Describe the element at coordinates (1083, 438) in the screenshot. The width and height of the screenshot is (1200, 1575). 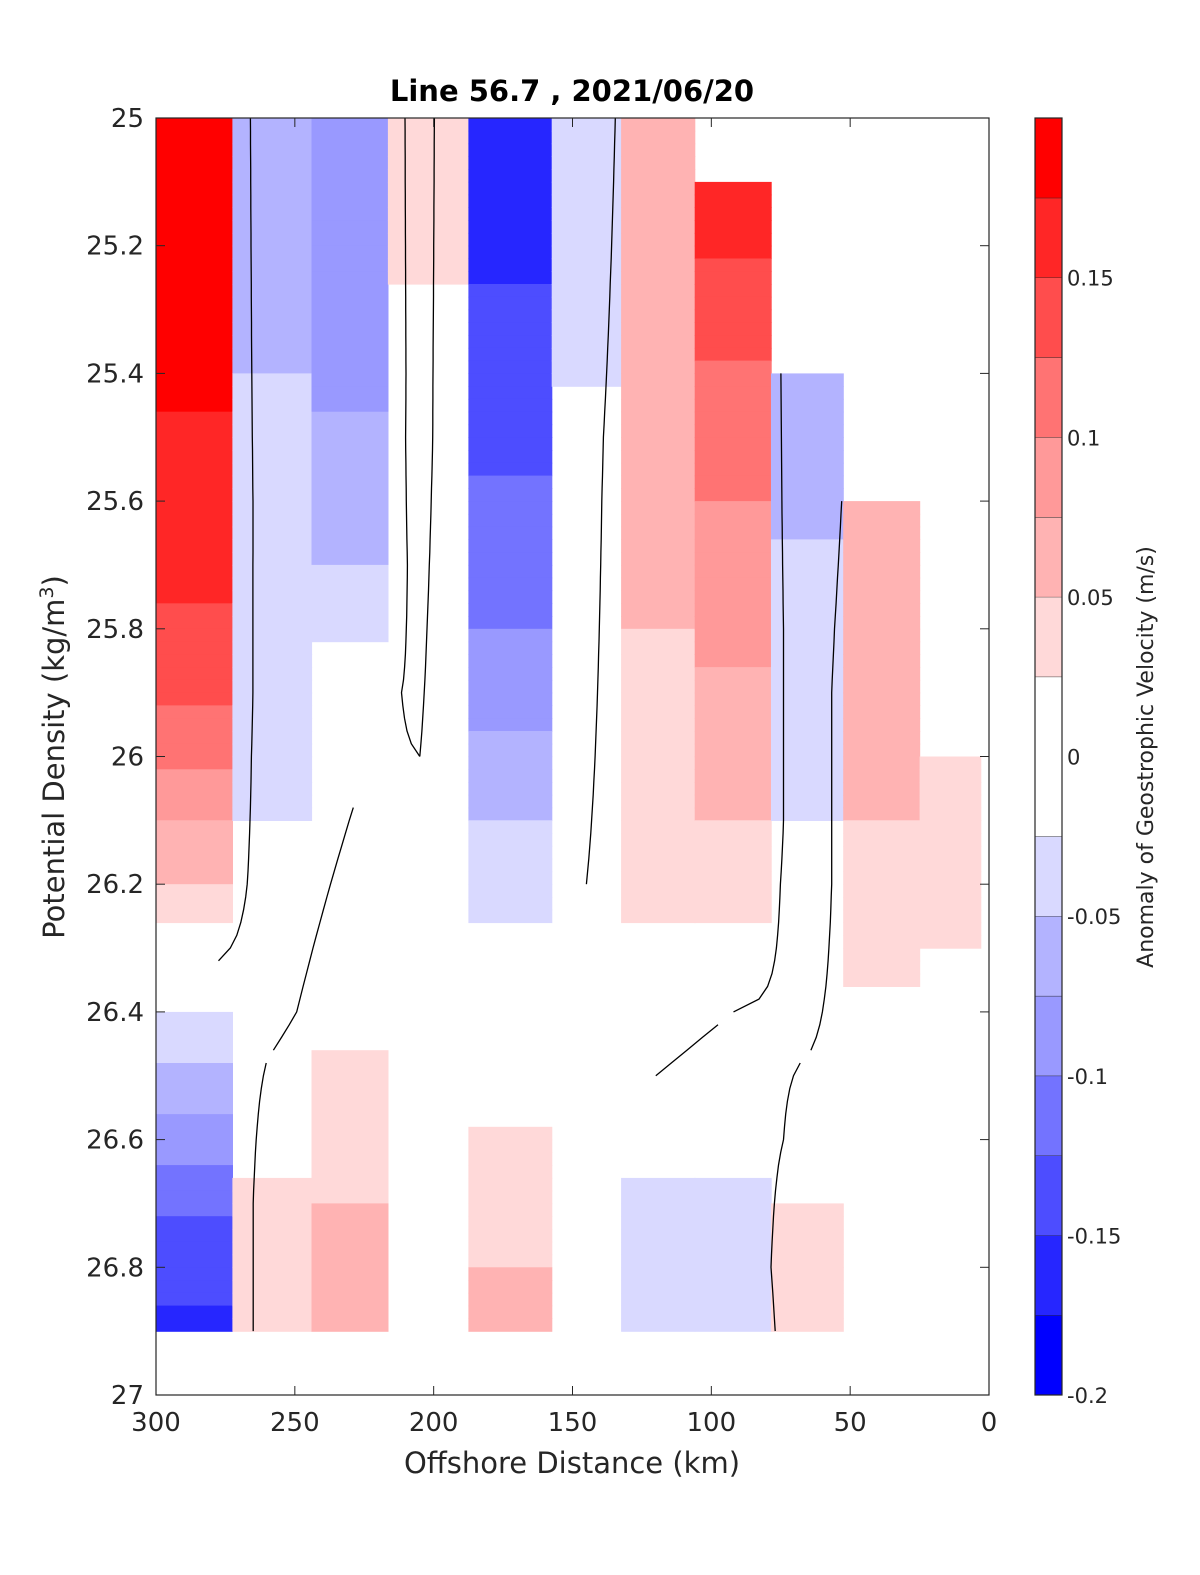
I see `colorbar-tick-label: 0.1` at that location.